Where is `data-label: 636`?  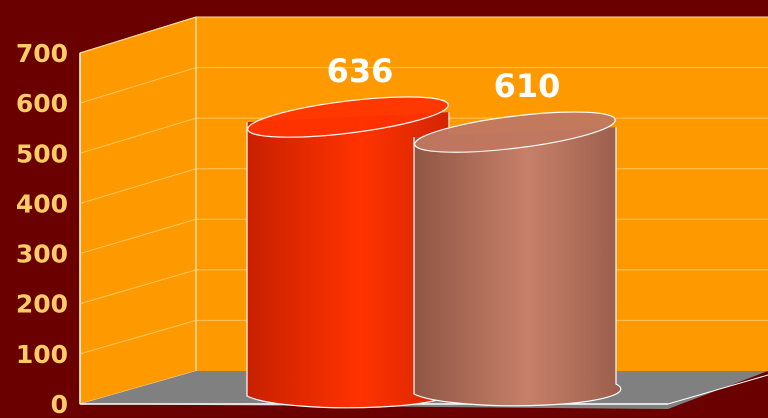 data-label: 636 is located at coordinates (360, 71).